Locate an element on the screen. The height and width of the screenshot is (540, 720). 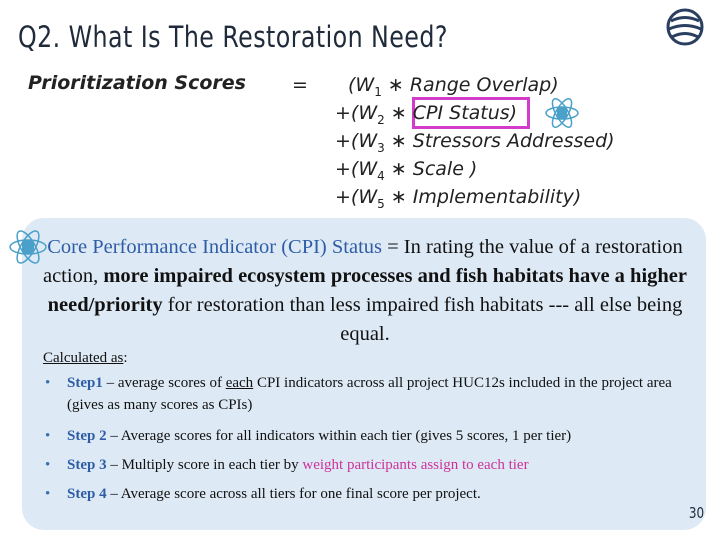
formula-row: +(W5 ∗ Implementability) is located at coordinates (458, 198).